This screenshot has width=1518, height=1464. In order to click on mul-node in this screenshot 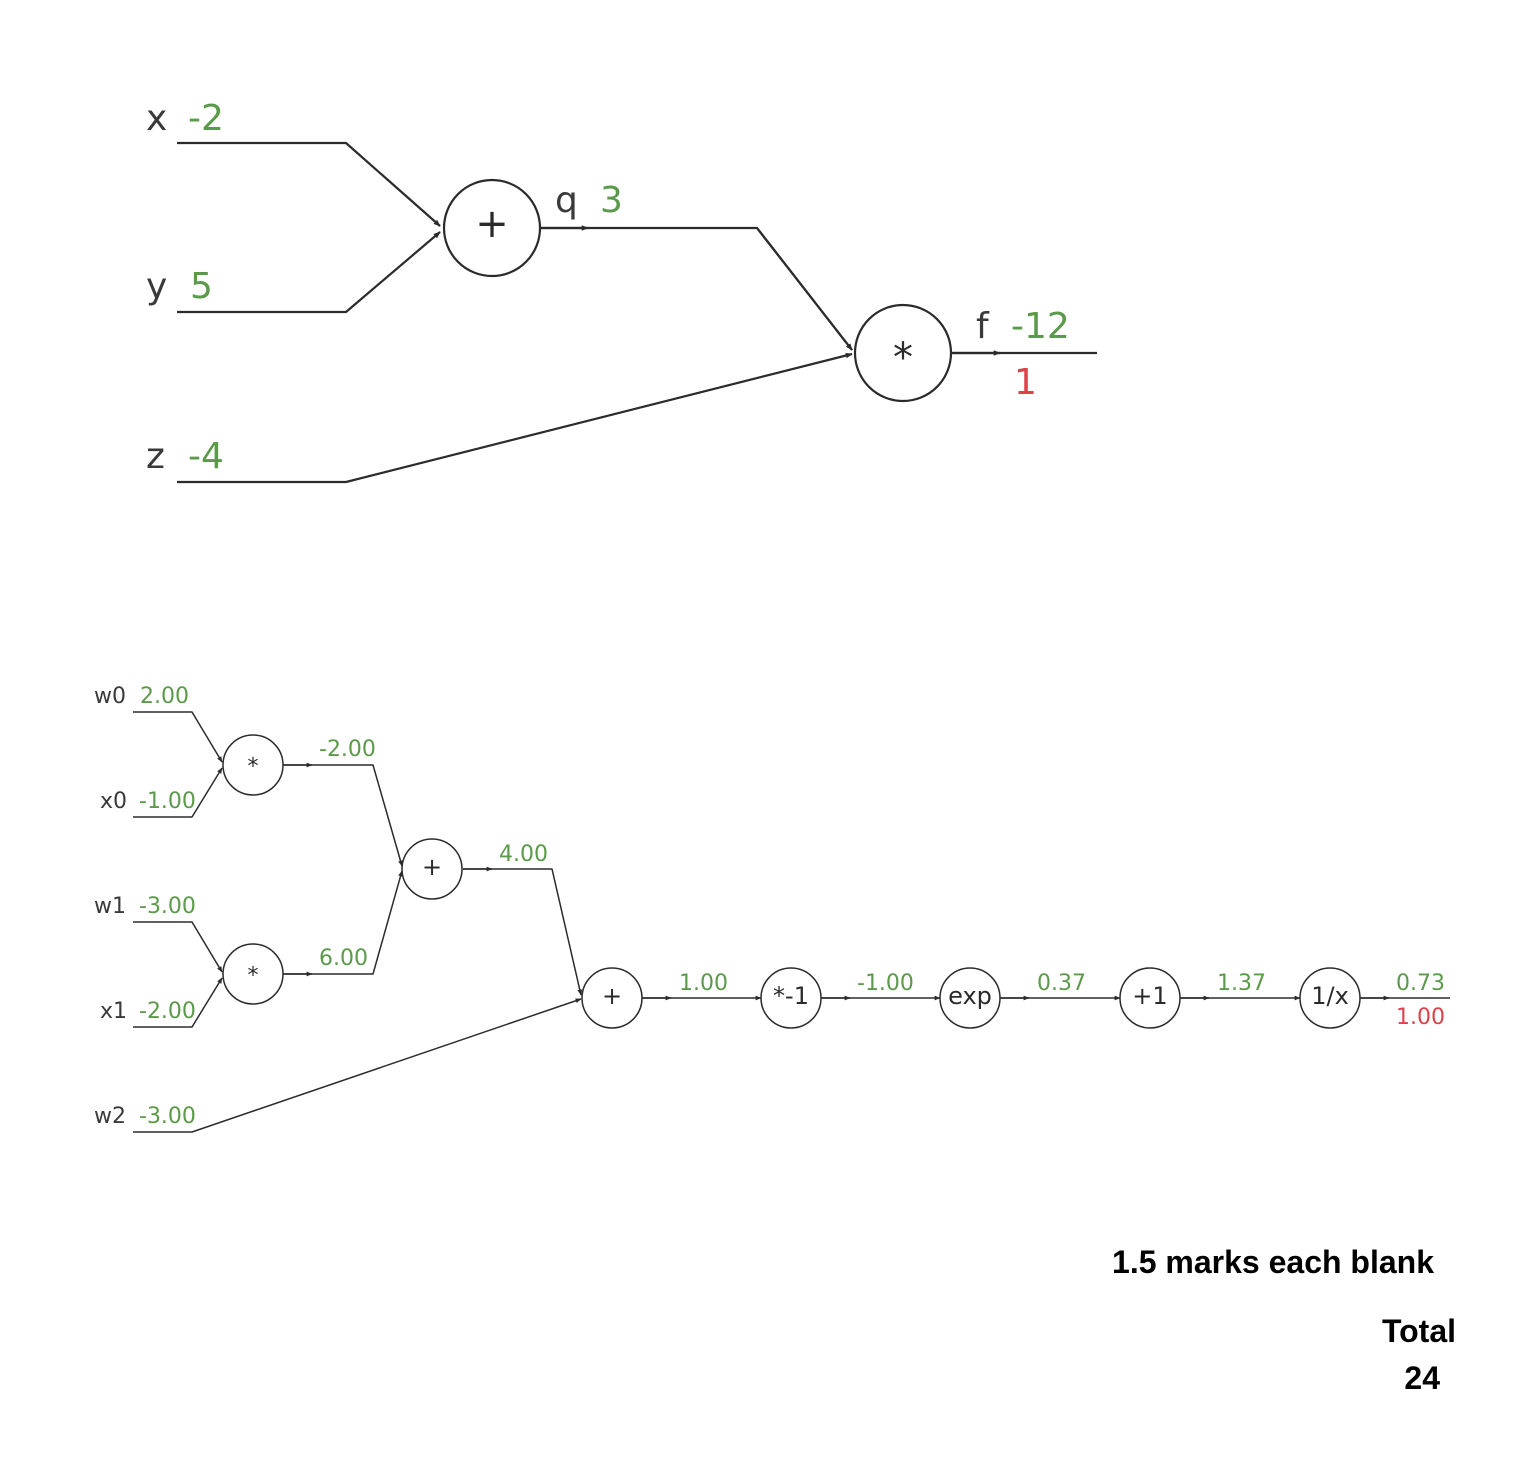, I will do `click(903, 353)`.